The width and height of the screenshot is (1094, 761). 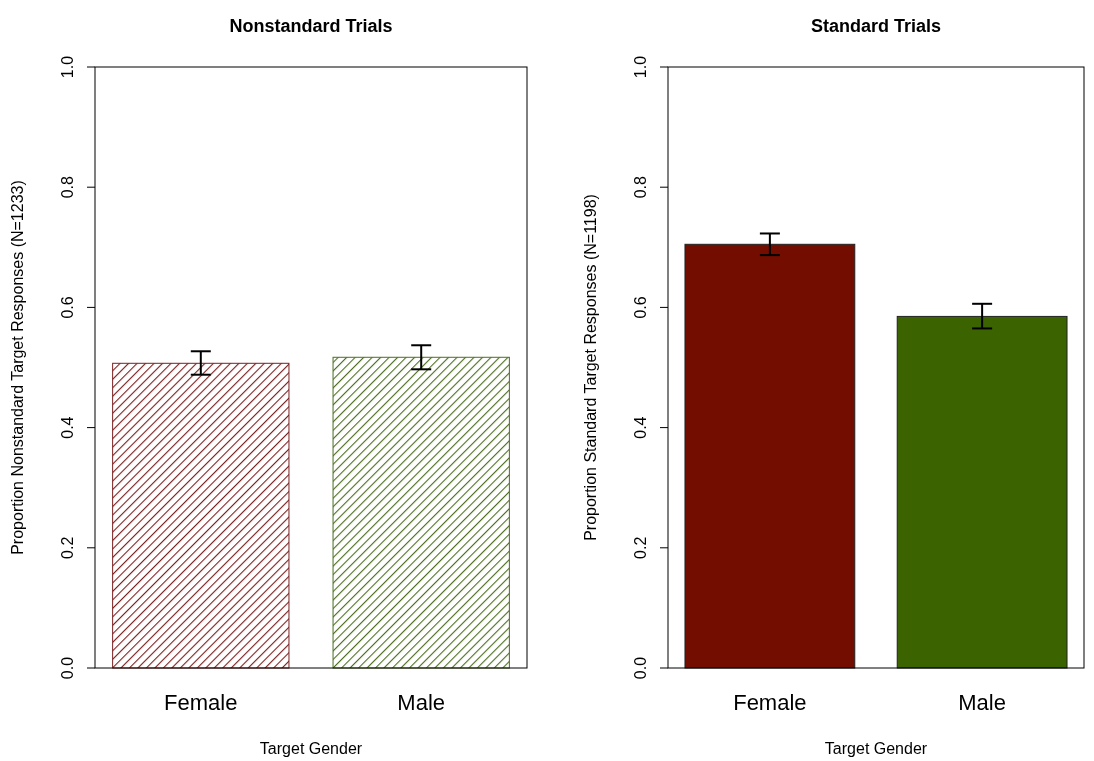 I want to click on y-axis-title: Proportion Standard Target Responses (N=1198), so click(x=590, y=367).